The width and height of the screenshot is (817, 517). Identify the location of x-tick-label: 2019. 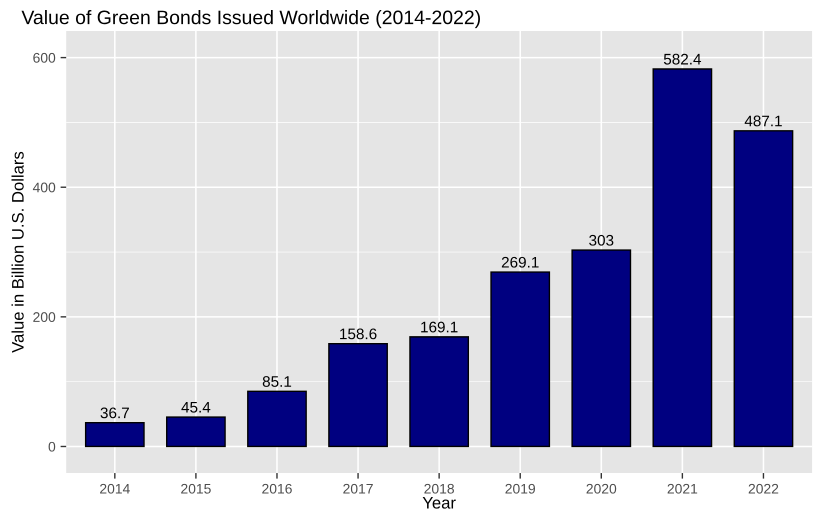
(520, 489).